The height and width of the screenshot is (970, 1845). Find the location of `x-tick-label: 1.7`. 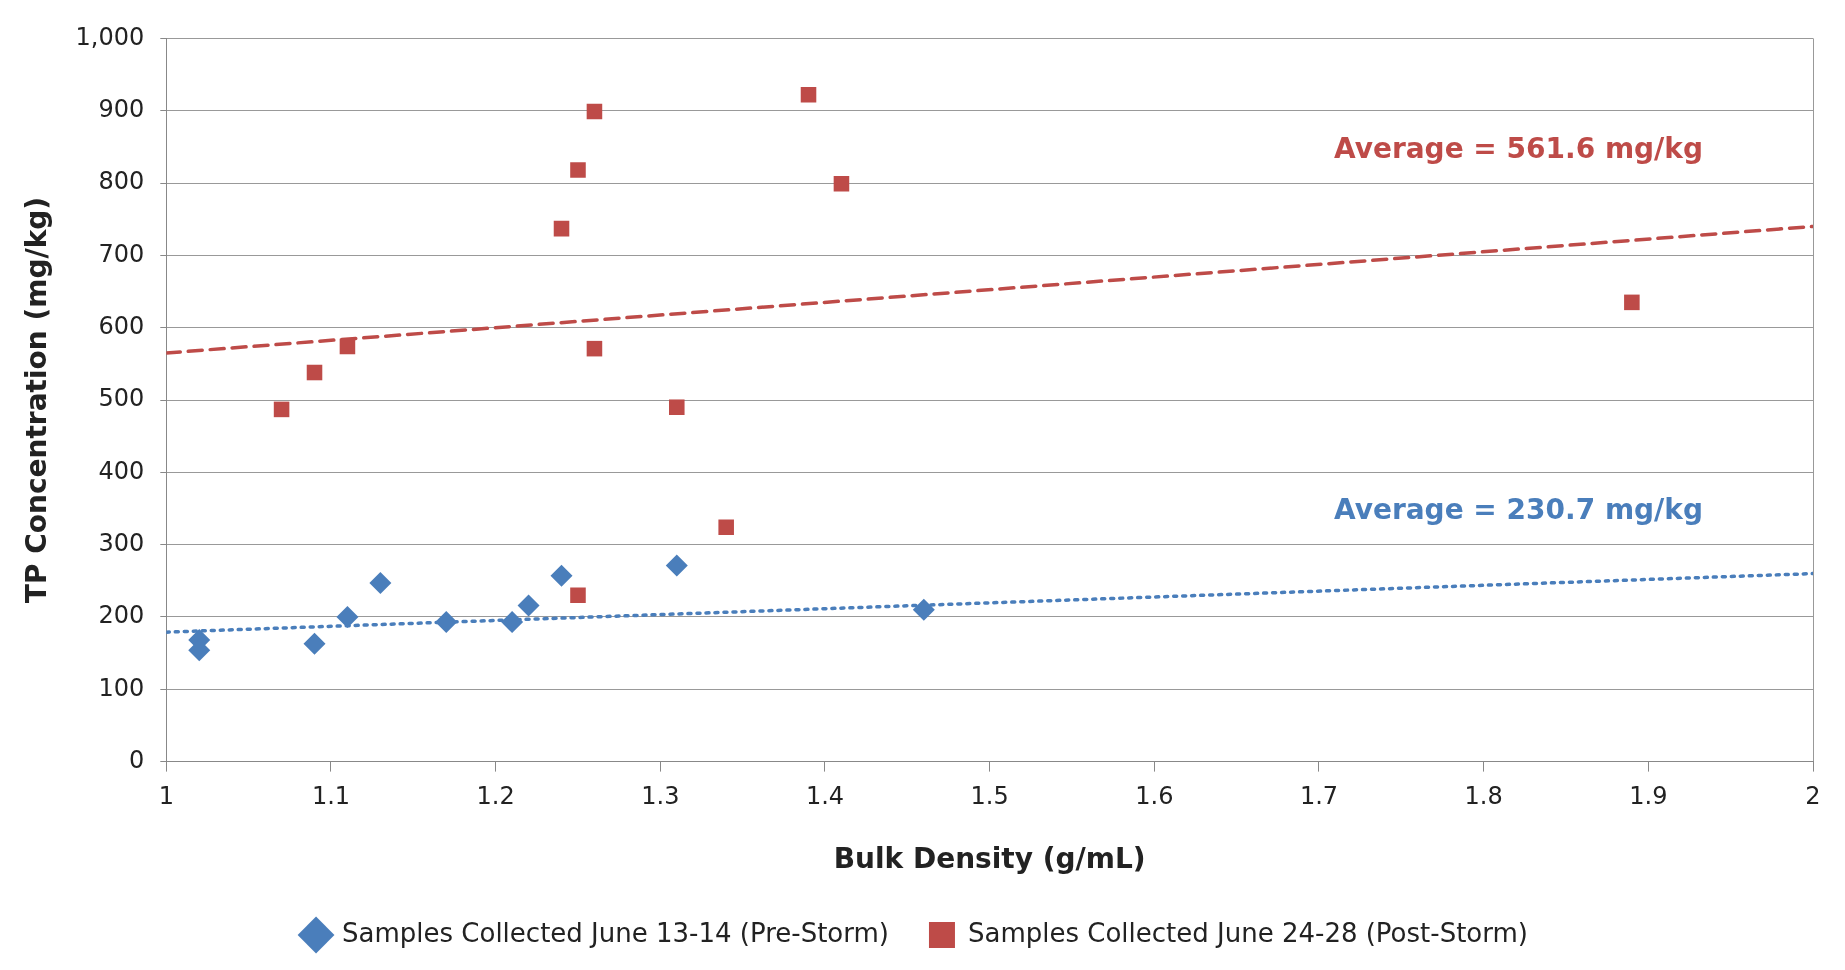

x-tick-label: 1.7 is located at coordinates (1319, 796).